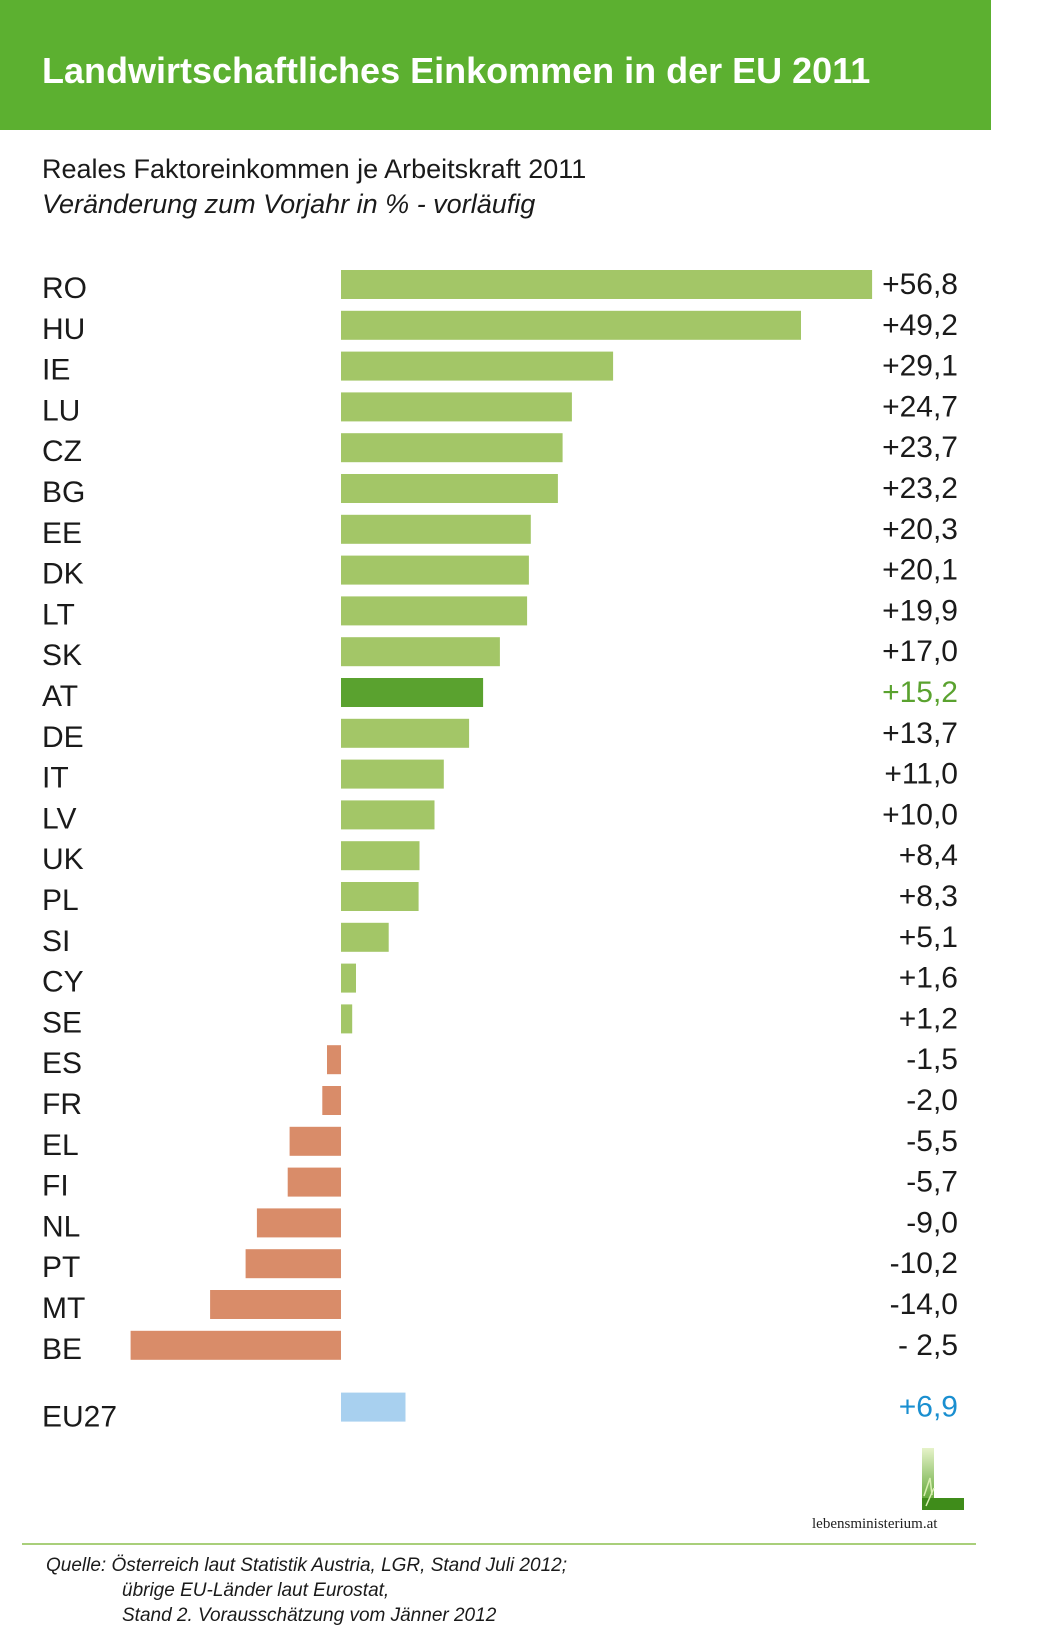  What do you see at coordinates (60, 1145) in the screenshot?
I see `category-label-el: EL` at bounding box center [60, 1145].